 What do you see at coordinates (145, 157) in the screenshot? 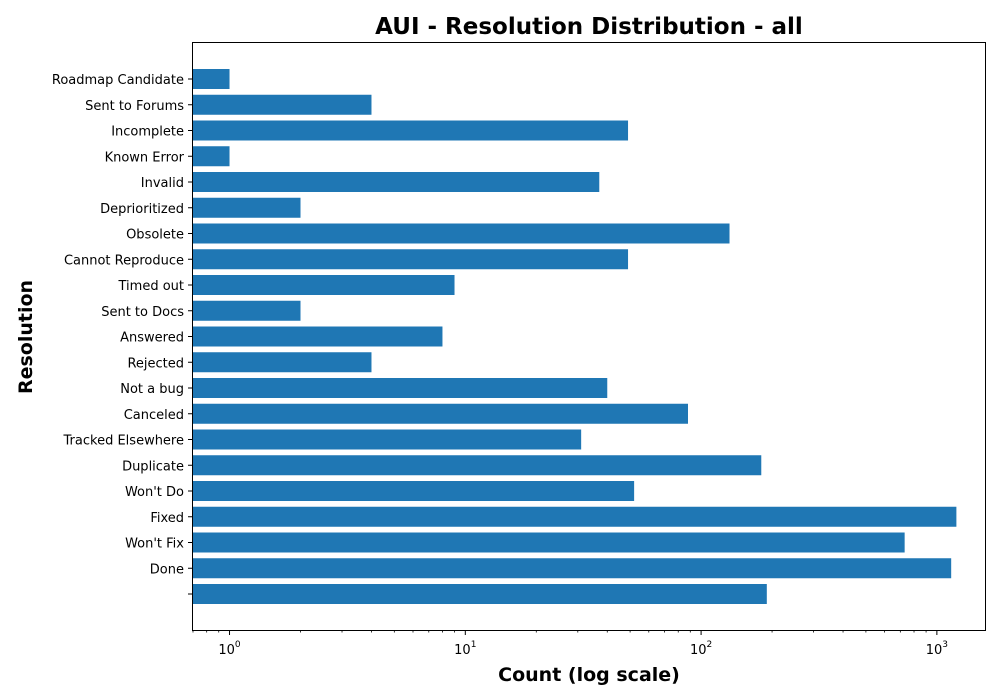
I see `y-tick-label: Known Error` at bounding box center [145, 157].